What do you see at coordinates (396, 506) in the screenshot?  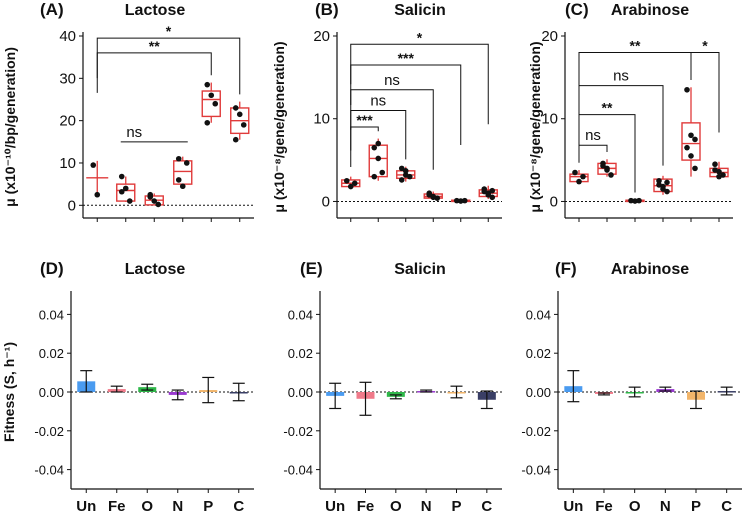 I see `x-tick-label: O` at bounding box center [396, 506].